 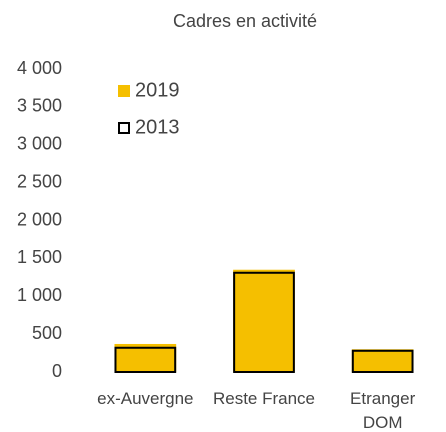 What do you see at coordinates (39, 106) in the screenshot?
I see `y-tick-label: 3 500` at bounding box center [39, 106].